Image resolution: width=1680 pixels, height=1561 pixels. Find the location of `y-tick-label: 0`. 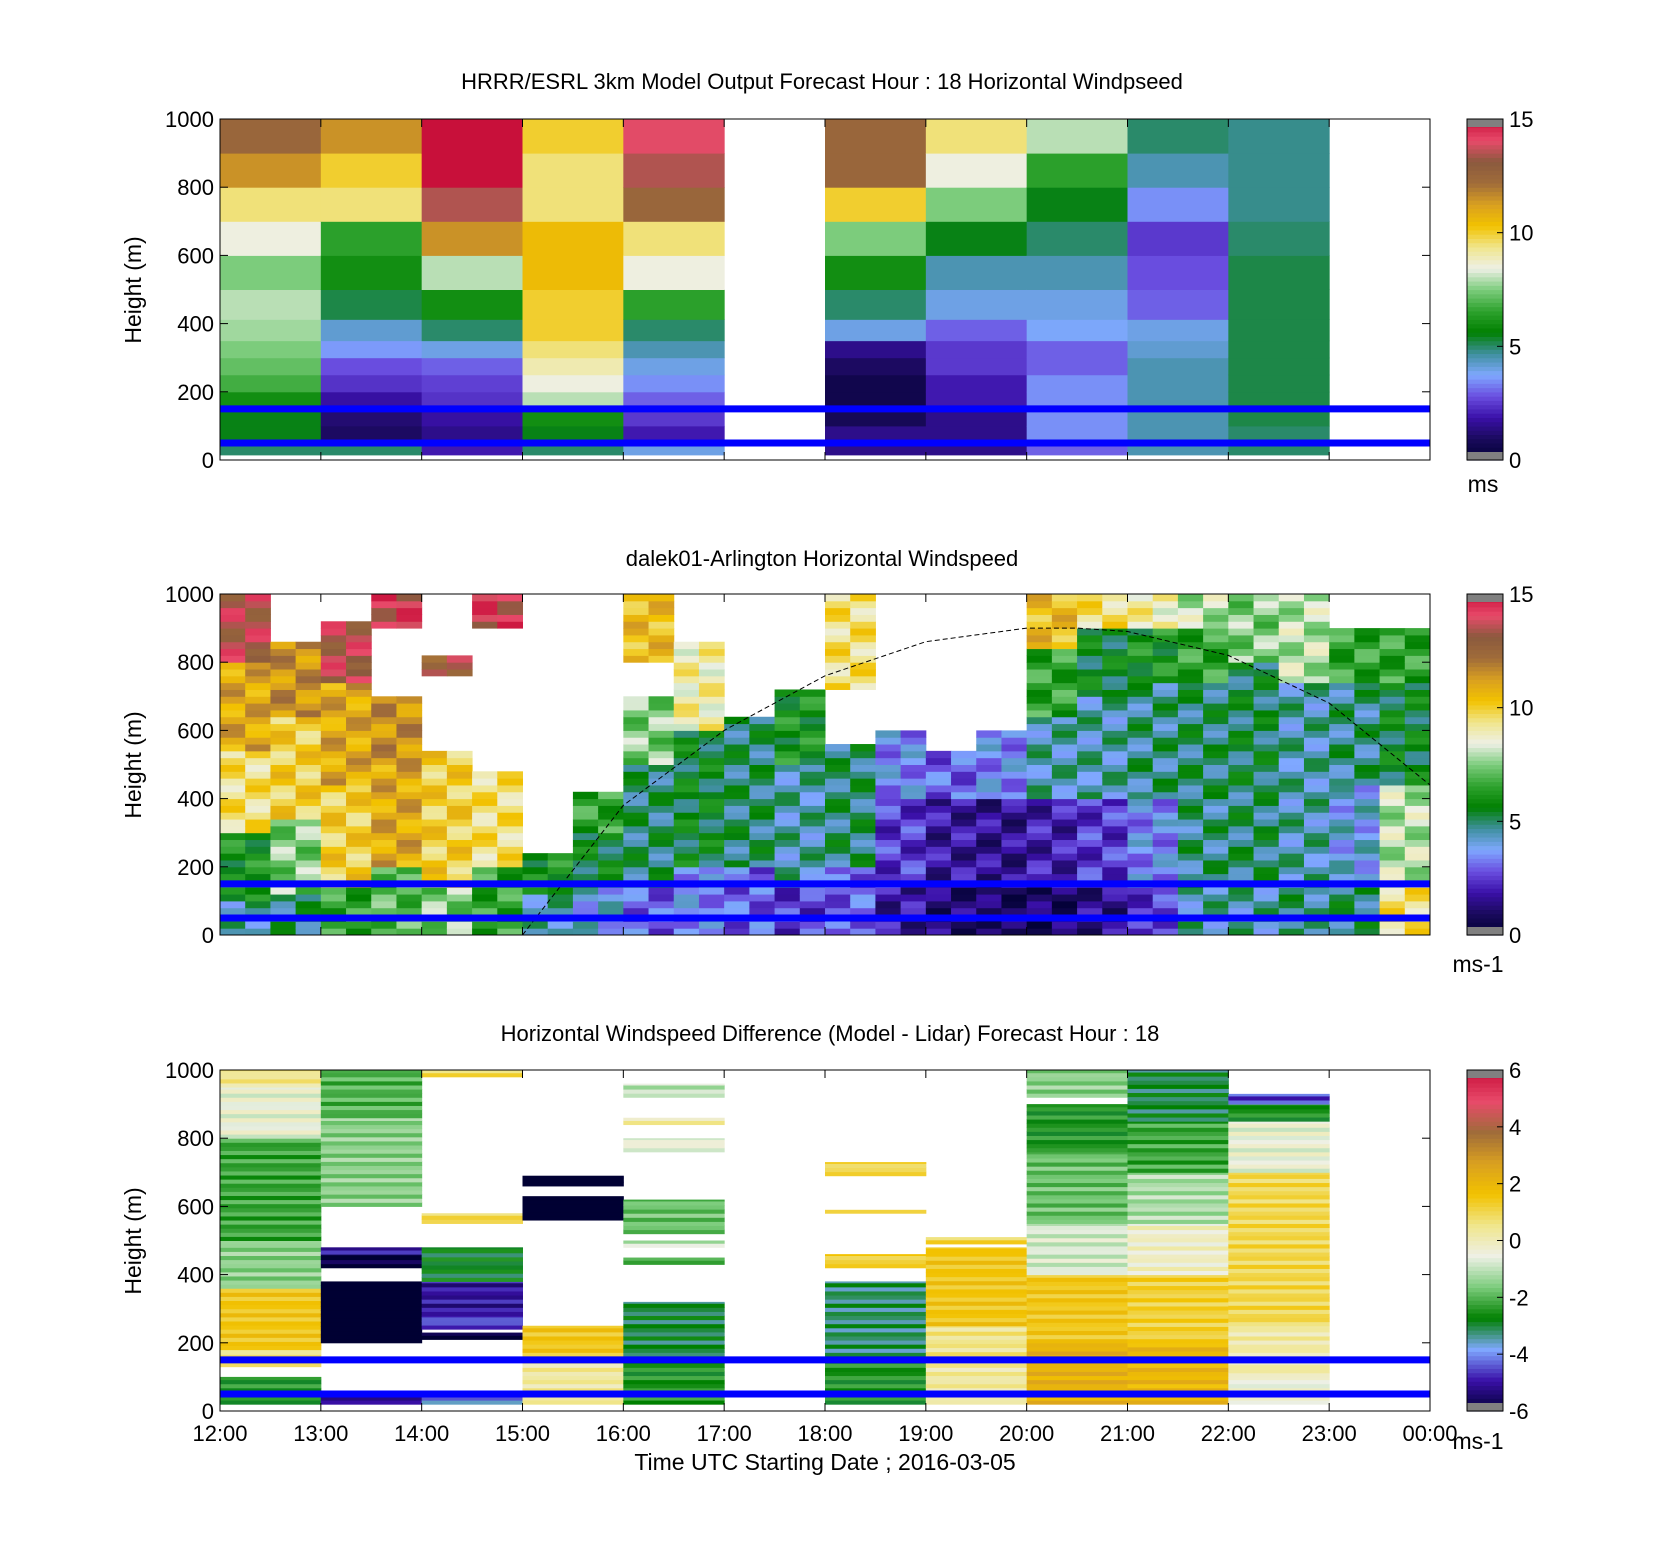

y-tick-label: 0 is located at coordinates (208, 935).